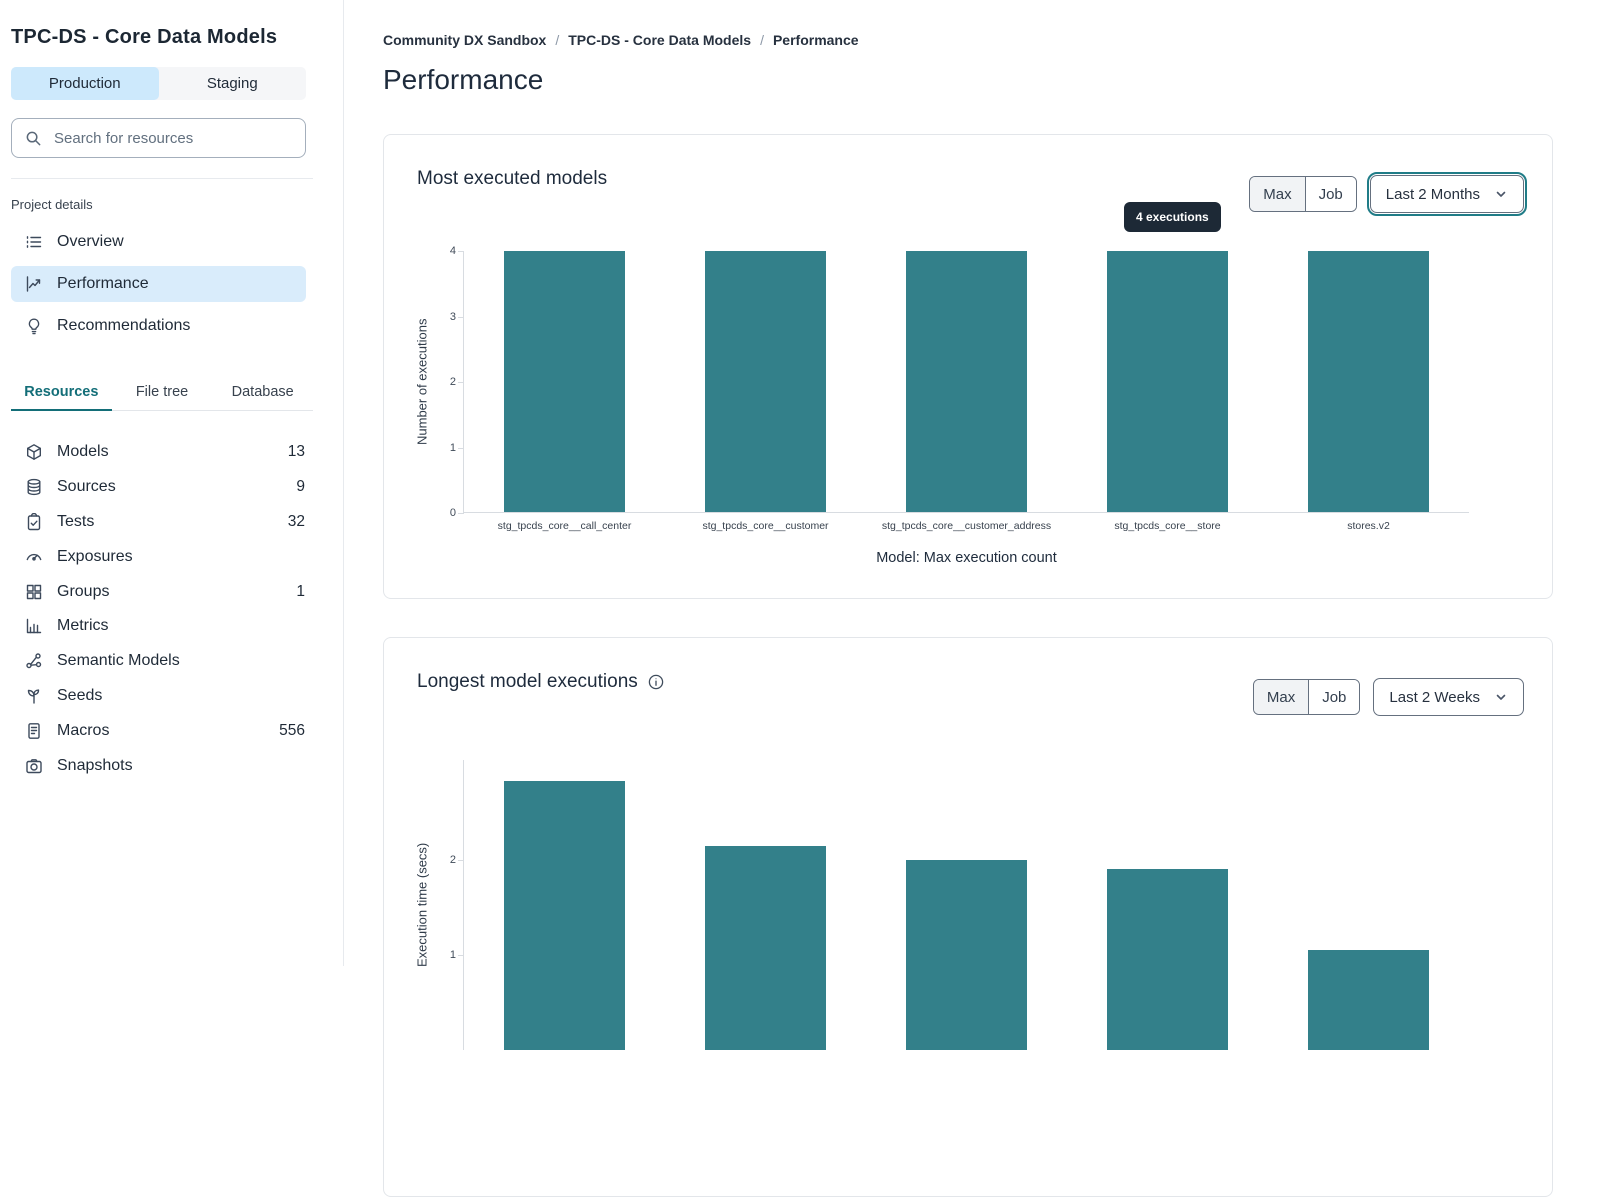 This screenshot has width=1621, height=1197. I want to click on resource-label: Tests, so click(76, 521).